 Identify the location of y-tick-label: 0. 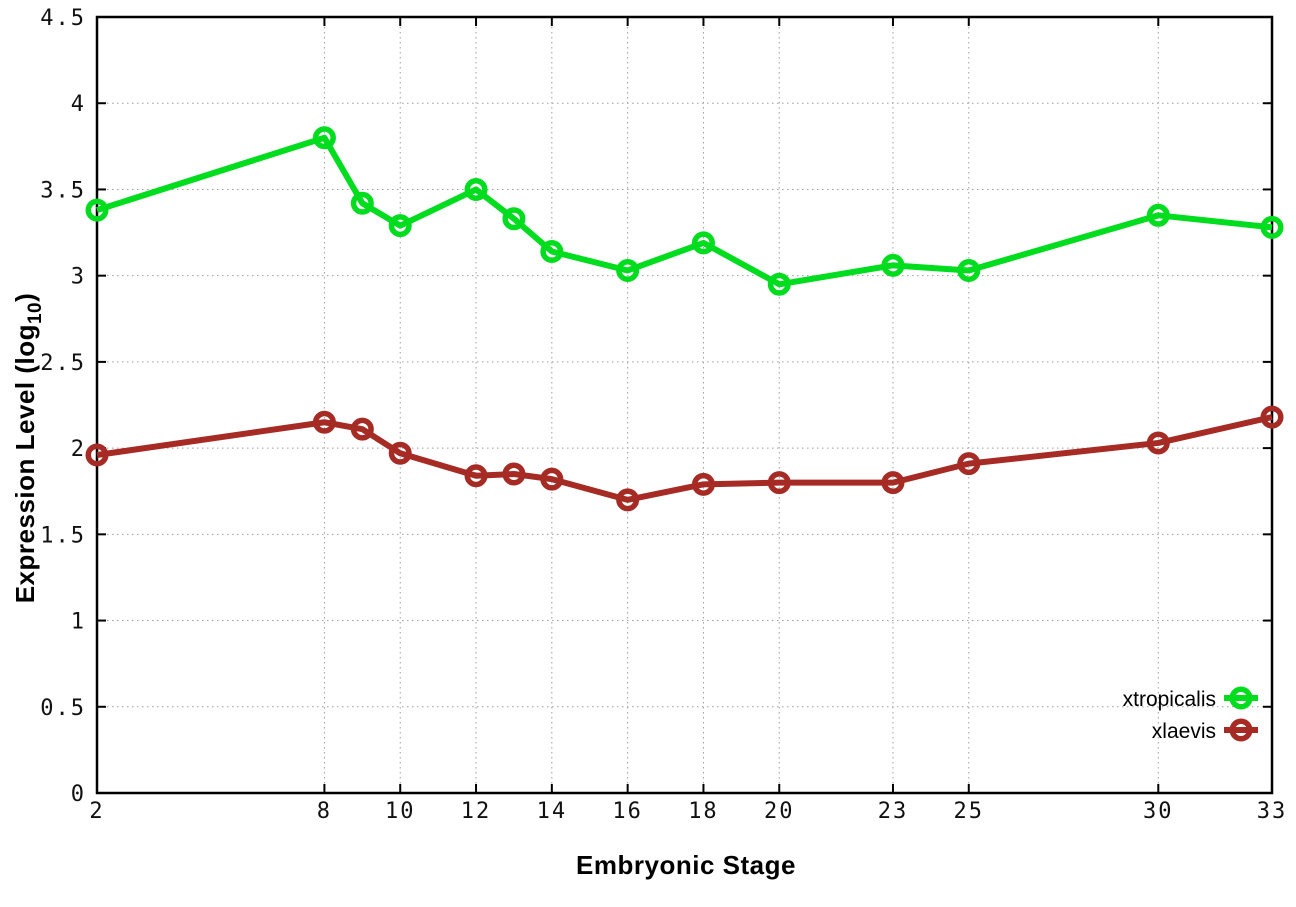
(78, 794).